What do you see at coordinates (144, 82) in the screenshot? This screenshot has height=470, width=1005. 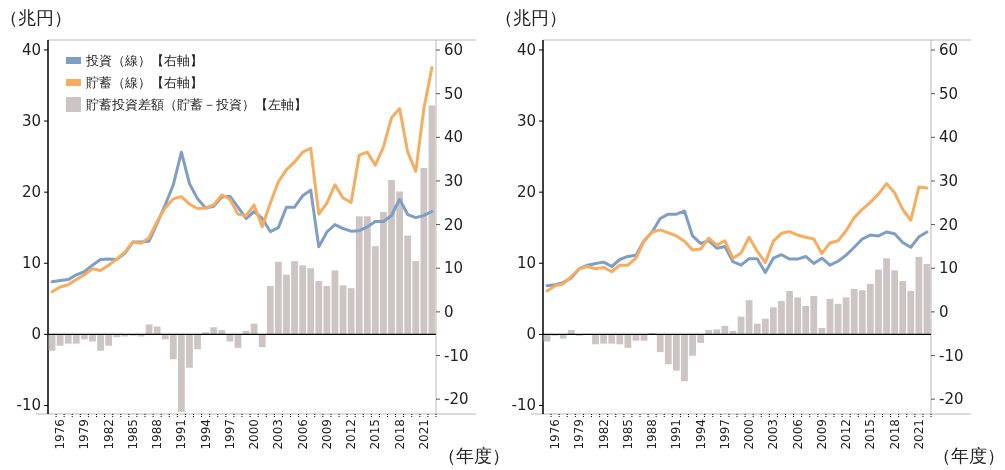 I see `legend-label: 貯蓄（線）【右軸】` at bounding box center [144, 82].